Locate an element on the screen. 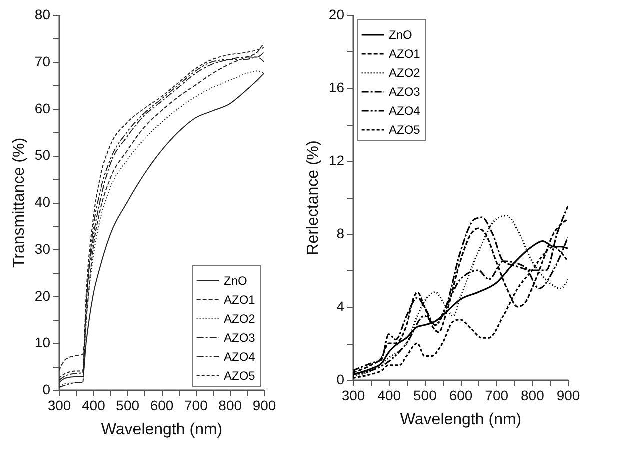 The image size is (621, 456). y-tick-label: 80 is located at coordinates (42, 14).